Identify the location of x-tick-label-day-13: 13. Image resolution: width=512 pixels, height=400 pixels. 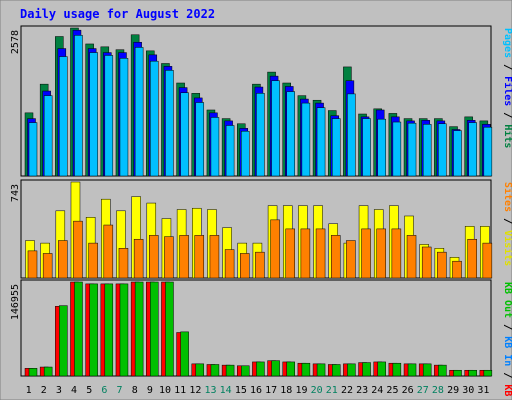
(210, 390).